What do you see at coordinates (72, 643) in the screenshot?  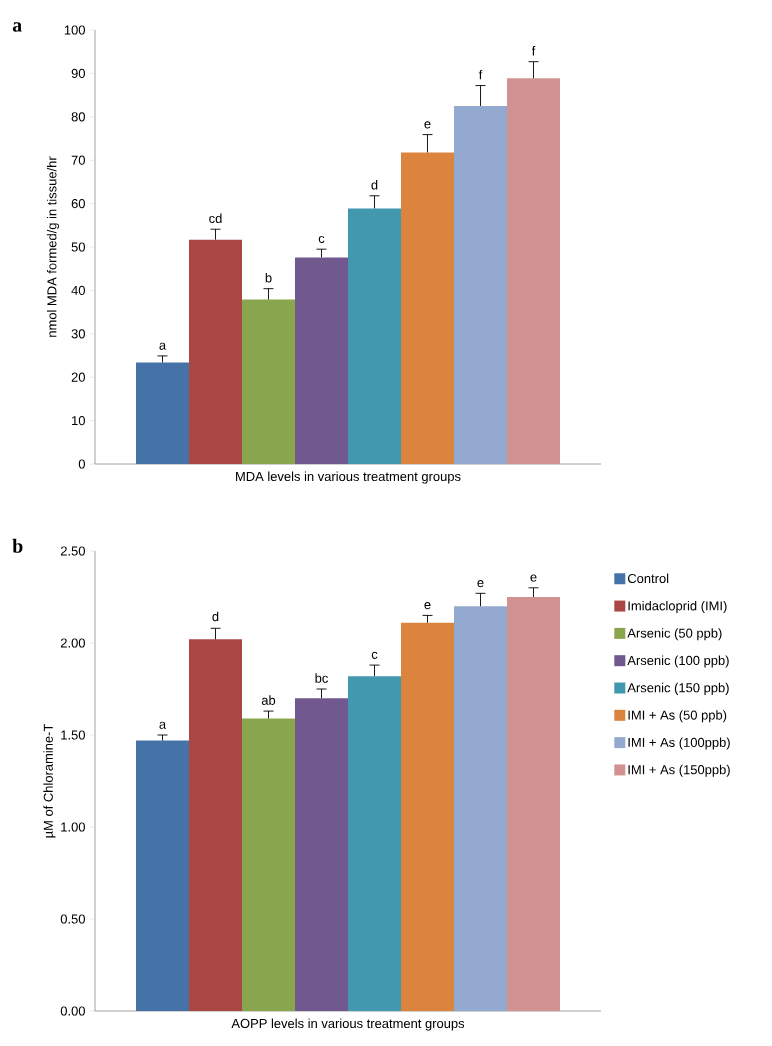 I see `y-tick-label: 2.00` at bounding box center [72, 643].